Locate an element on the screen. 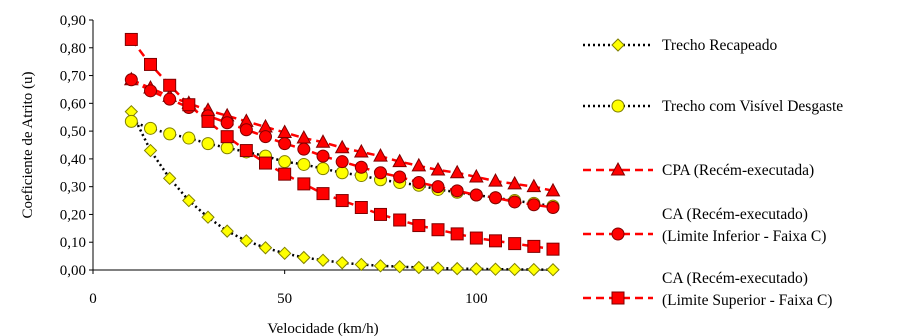  y-tick-label: 0,70 is located at coordinates (73, 77).